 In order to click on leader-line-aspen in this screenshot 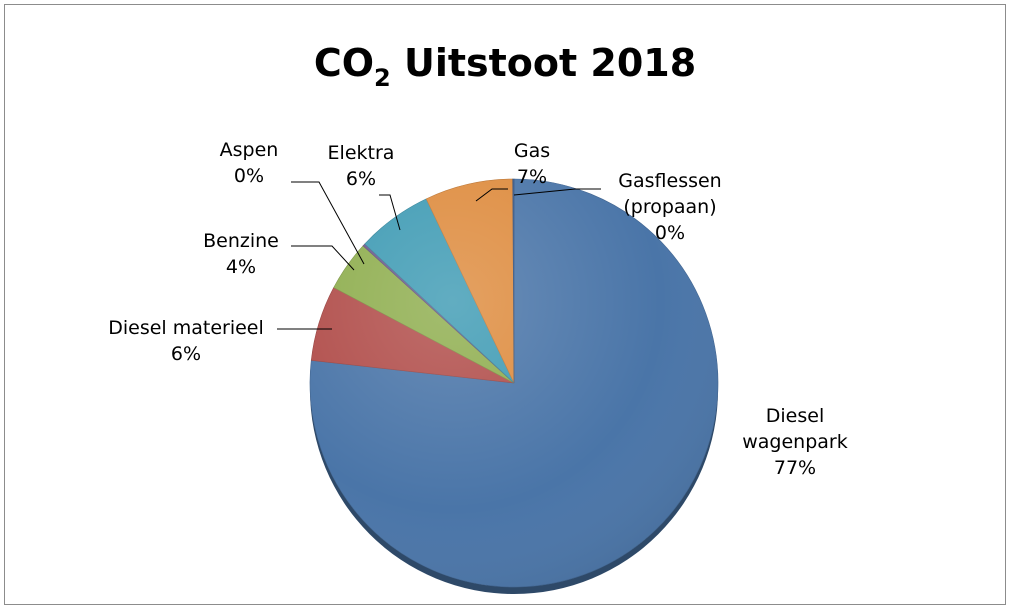, I will do `click(328, 223)`.